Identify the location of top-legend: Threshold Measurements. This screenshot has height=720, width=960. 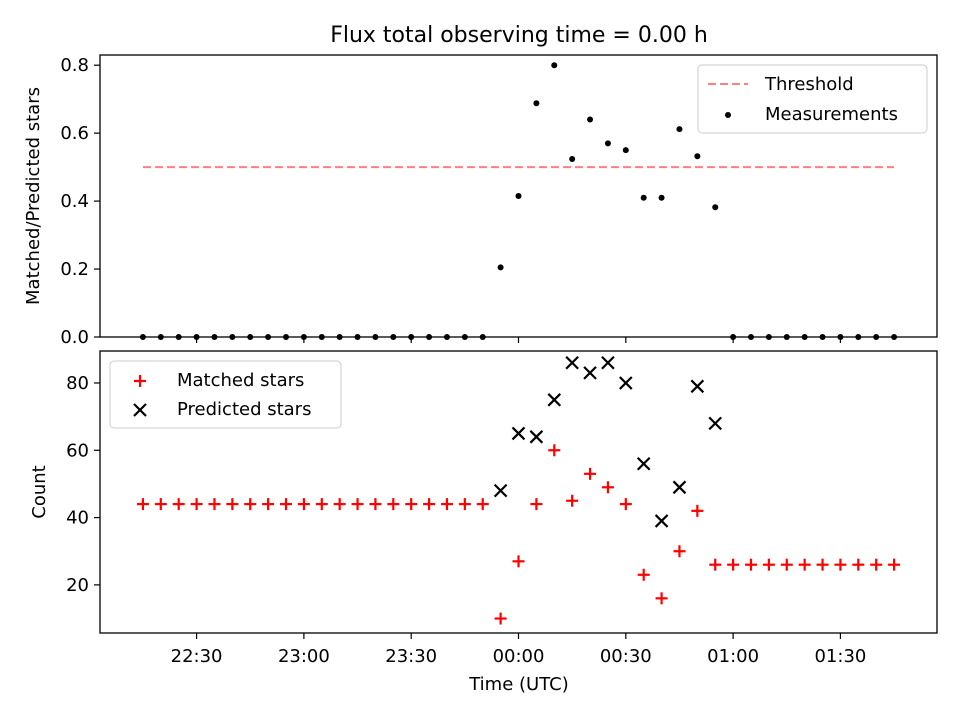
(812, 99).